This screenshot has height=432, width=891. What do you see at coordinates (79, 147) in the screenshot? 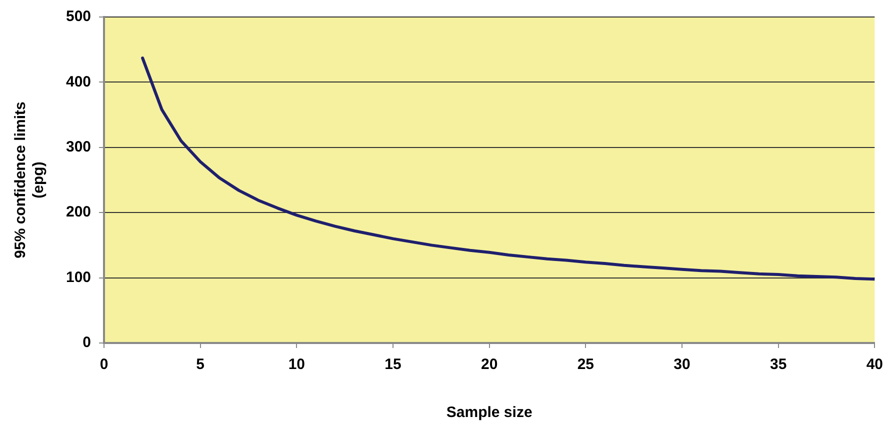
I see `y-tick-label: 300` at bounding box center [79, 147].